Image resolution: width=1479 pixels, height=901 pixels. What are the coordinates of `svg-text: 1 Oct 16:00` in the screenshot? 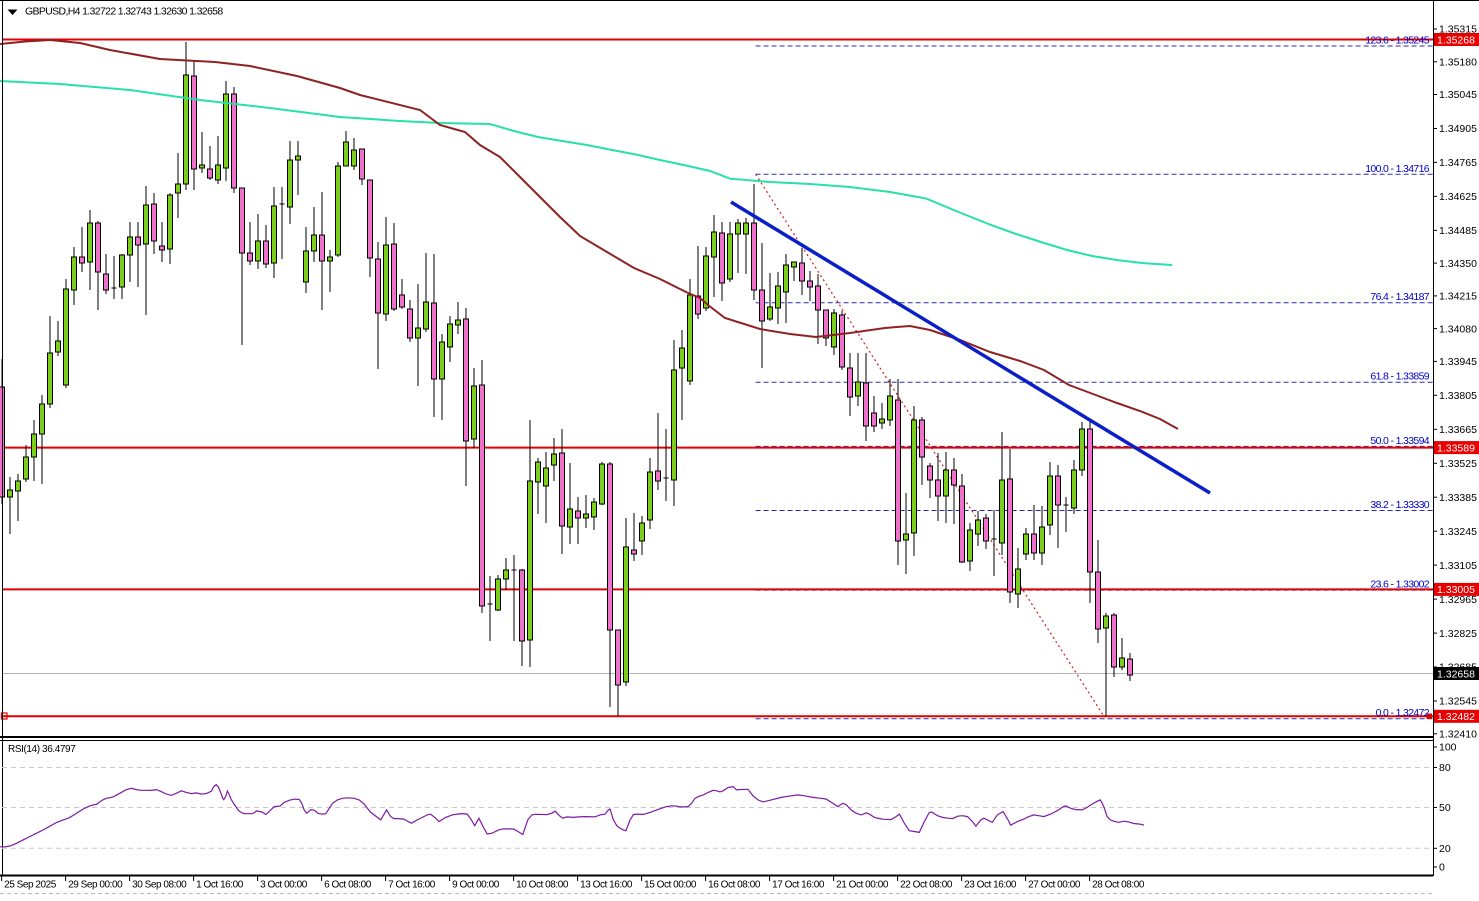 It's located at (220, 885).